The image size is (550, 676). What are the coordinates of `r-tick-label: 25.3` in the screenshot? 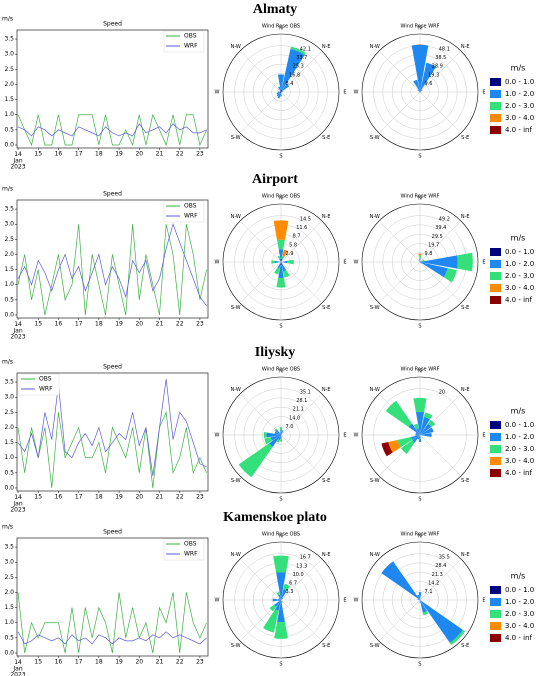 It's located at (298, 67).